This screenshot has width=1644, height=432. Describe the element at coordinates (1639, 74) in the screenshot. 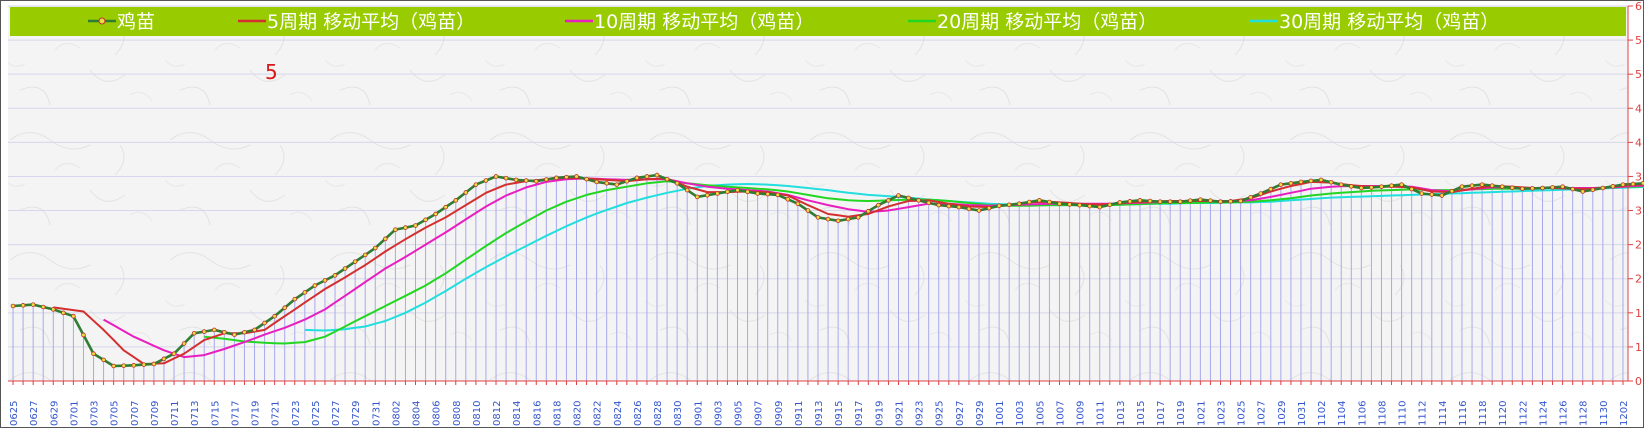

I see `y-tick-label: 5.30` at that location.